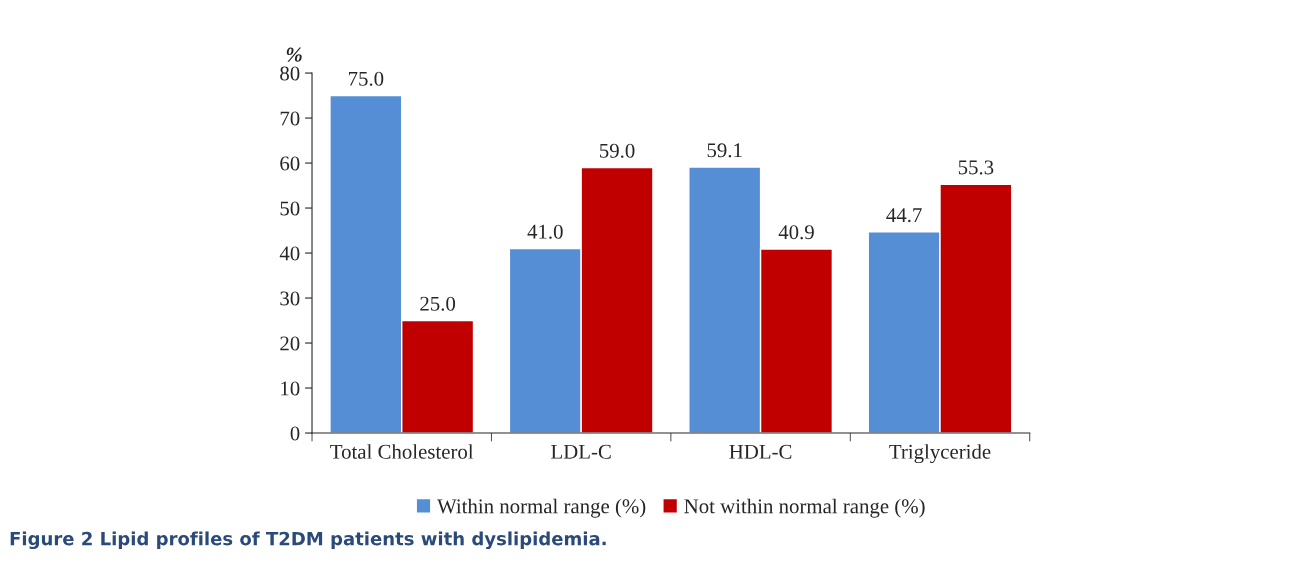 The image size is (1292, 562). Describe the element at coordinates (290, 298) in the screenshot. I see `y-tick-label: 30` at that location.